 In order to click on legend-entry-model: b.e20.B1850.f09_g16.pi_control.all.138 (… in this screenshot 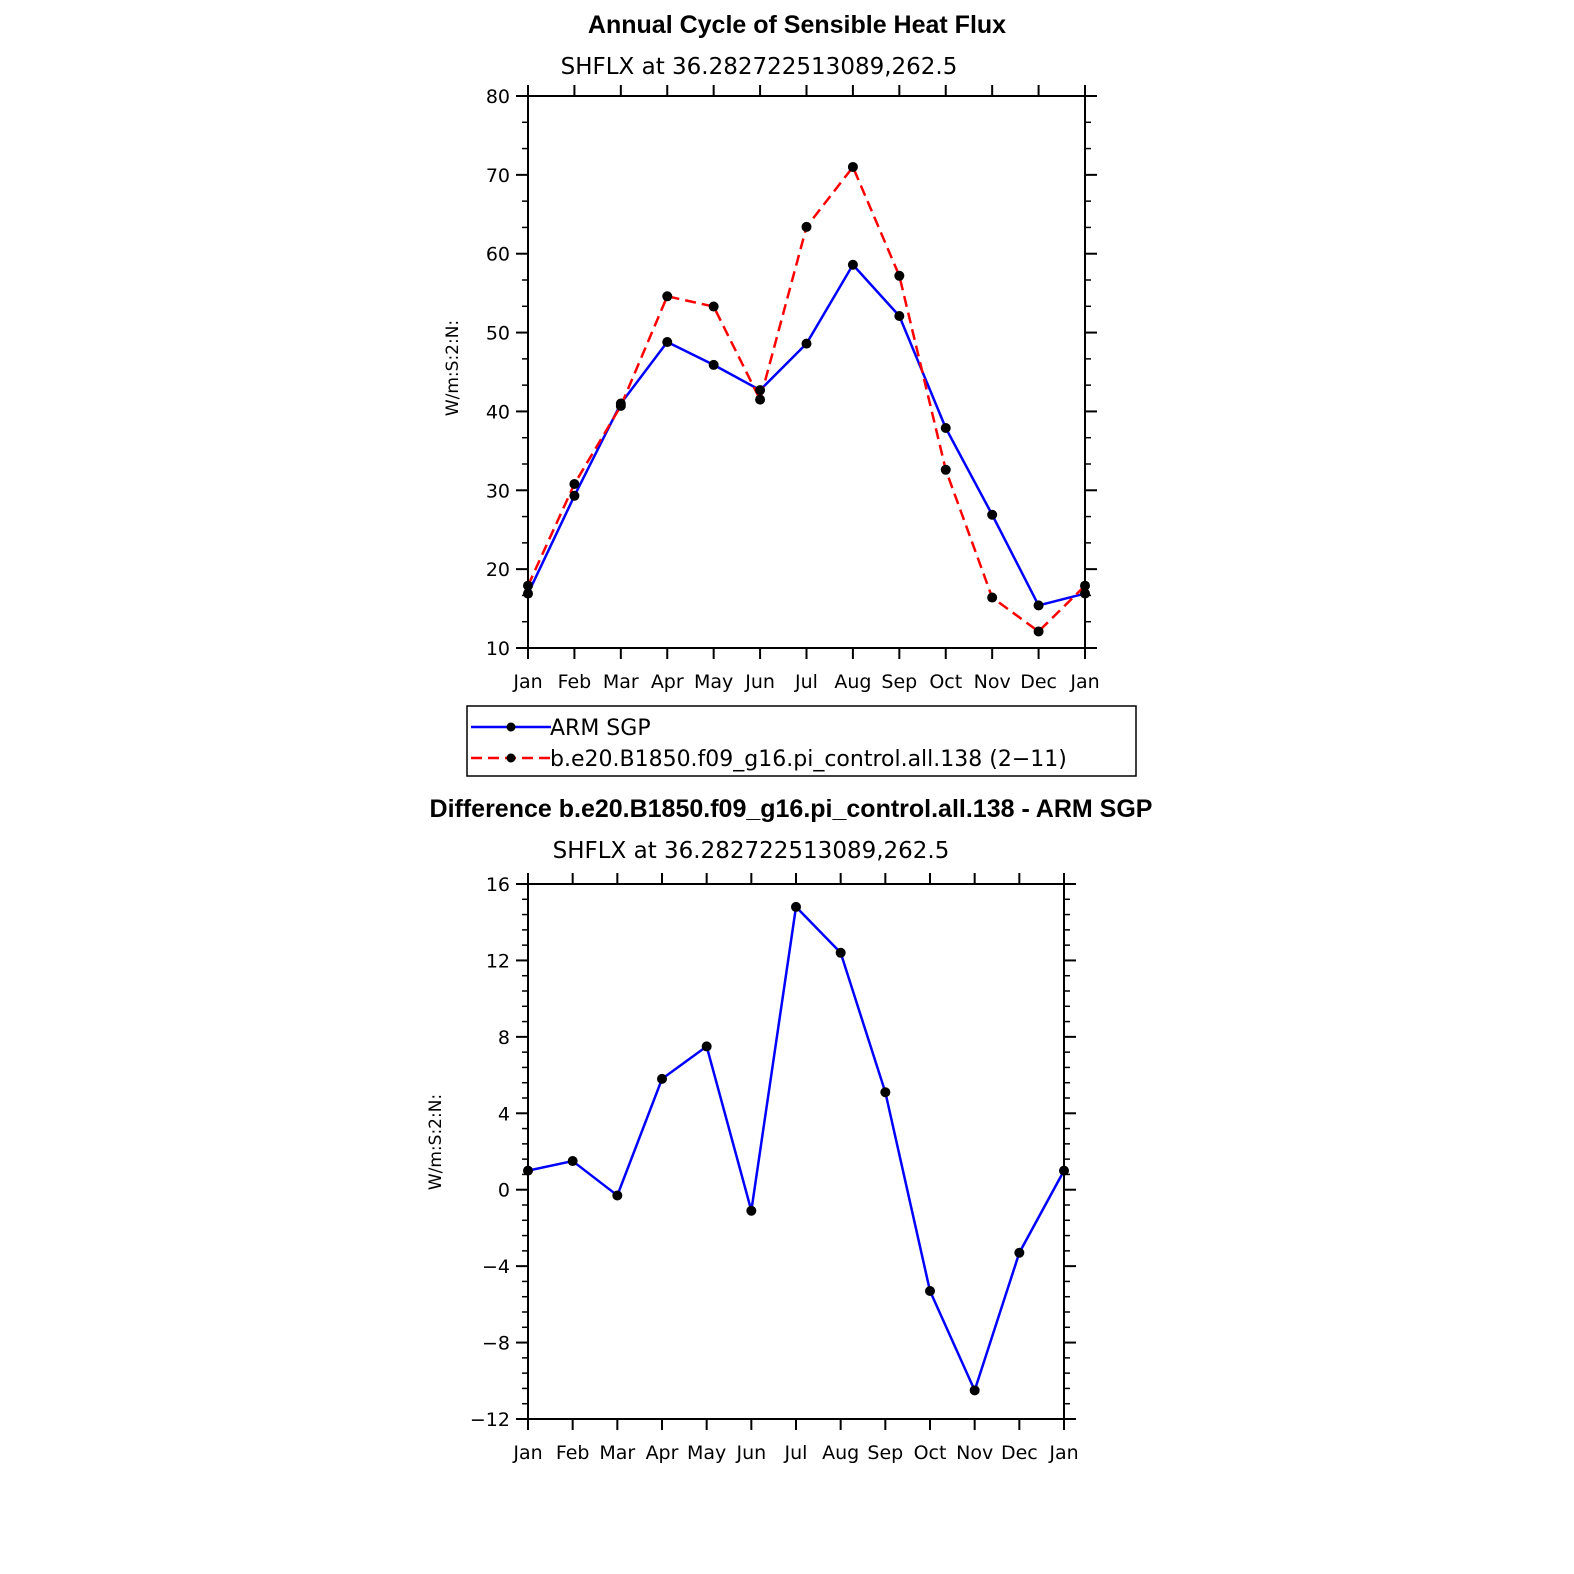, I will do `click(769, 759)`.